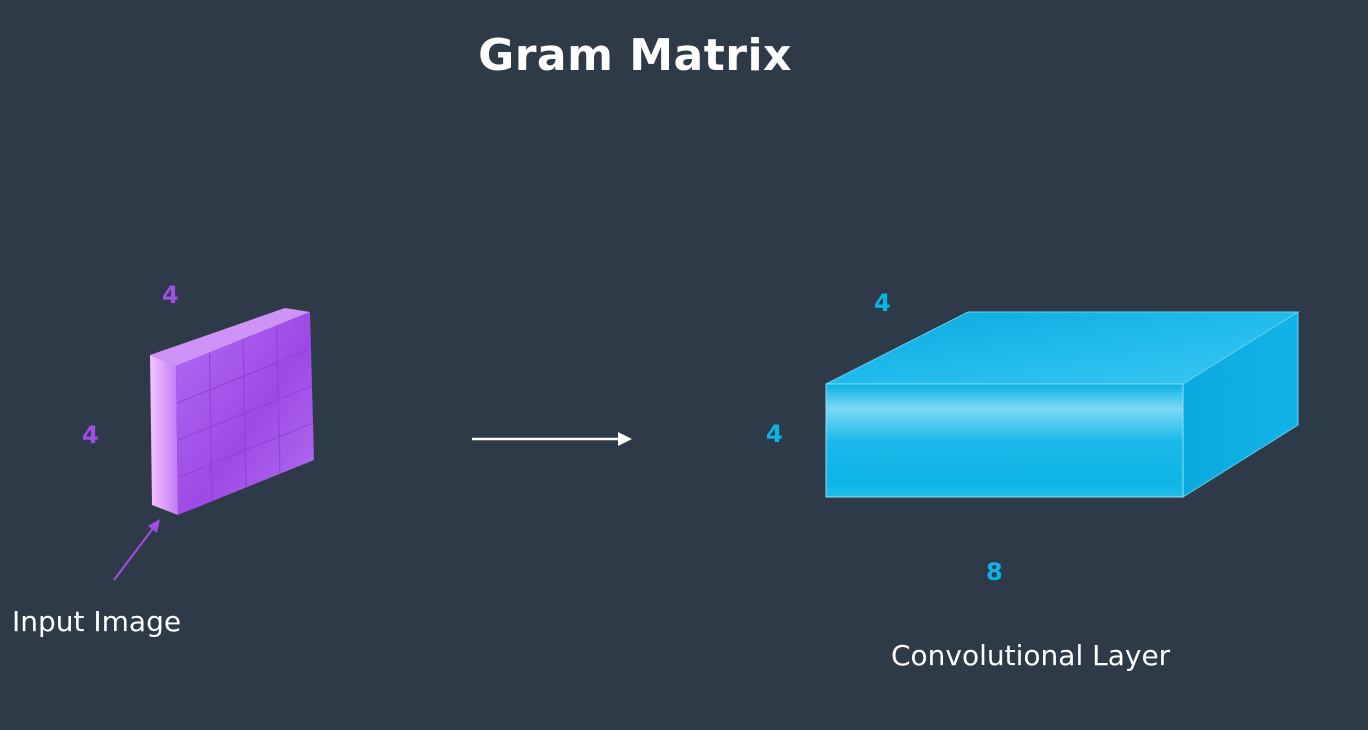 The height and width of the screenshot is (730, 1368). Describe the element at coordinates (635, 55) in the screenshot. I see `slide-title: Gram Matrix` at that location.